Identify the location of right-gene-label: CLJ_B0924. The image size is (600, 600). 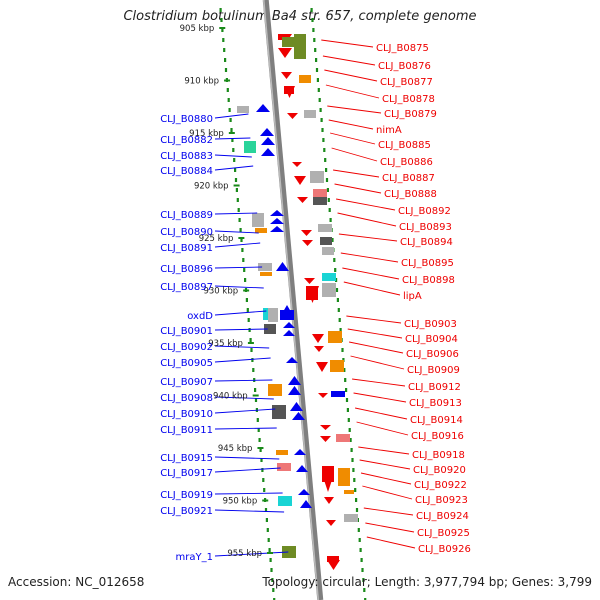
(442, 516).